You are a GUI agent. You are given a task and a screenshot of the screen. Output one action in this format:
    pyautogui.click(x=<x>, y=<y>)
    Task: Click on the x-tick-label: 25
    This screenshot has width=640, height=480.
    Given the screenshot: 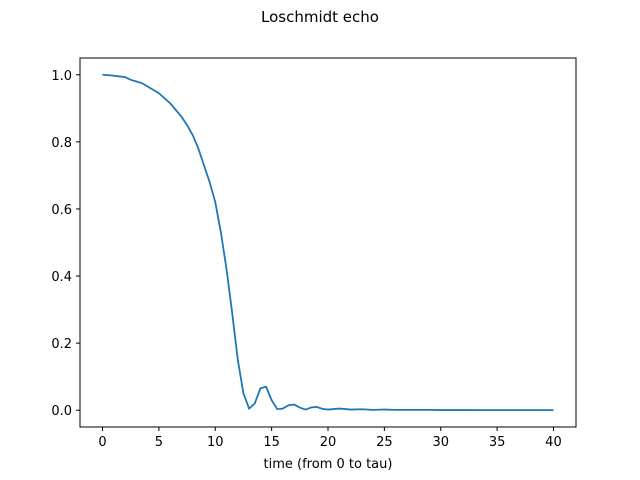 What is the action you would take?
    pyautogui.click(x=384, y=442)
    